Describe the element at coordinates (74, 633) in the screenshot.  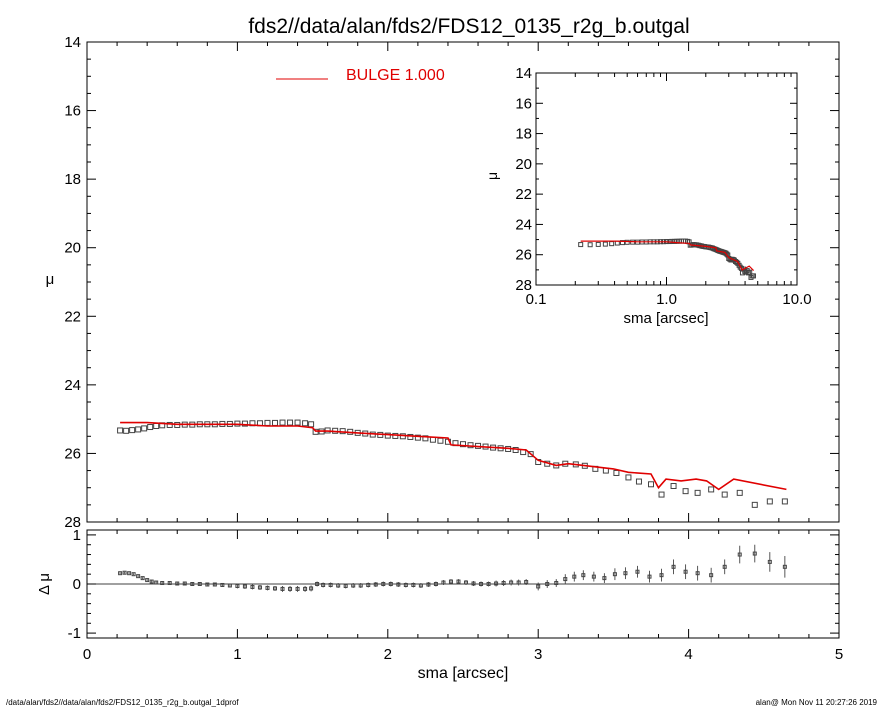
I see `residual-y-tick-label: -1` at that location.